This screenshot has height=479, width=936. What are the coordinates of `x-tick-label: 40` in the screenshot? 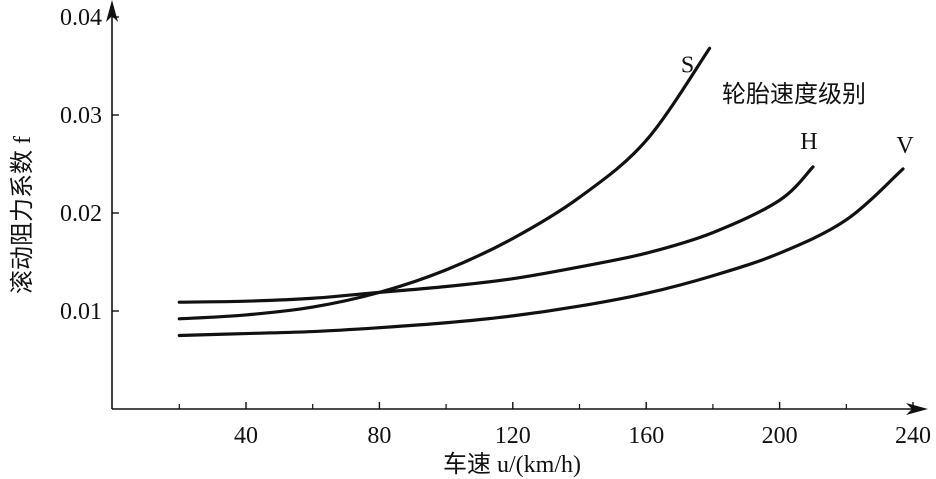 It's located at (246, 436).